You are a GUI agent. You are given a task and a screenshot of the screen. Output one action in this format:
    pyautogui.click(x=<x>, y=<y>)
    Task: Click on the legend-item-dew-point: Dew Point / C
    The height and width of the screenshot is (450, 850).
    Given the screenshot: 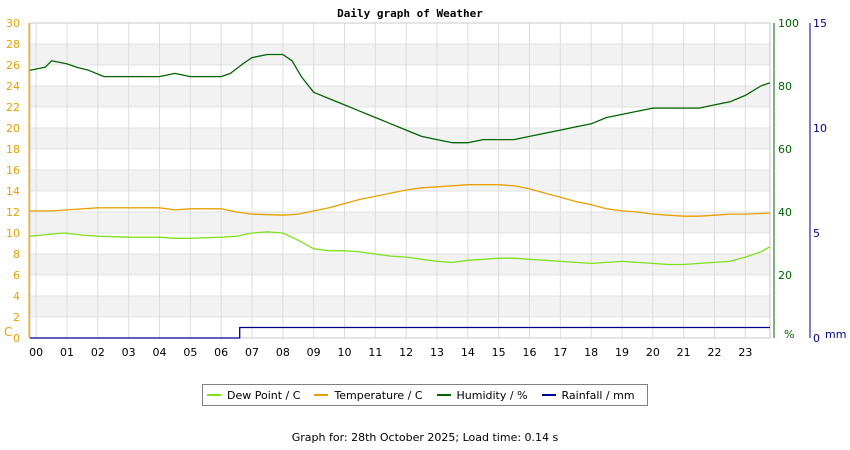 What is the action you would take?
    pyautogui.click(x=253, y=395)
    